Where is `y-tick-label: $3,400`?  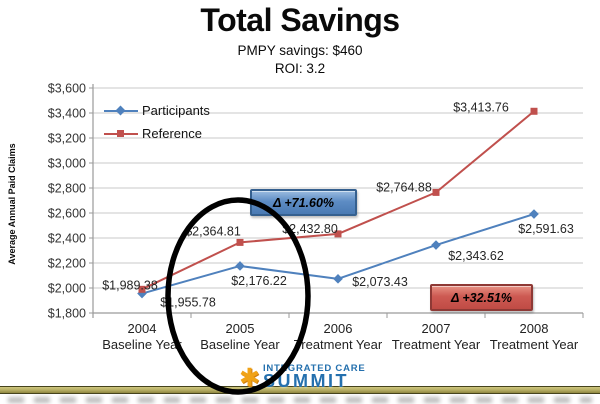 y-tick-label: $3,400 is located at coordinates (67, 114).